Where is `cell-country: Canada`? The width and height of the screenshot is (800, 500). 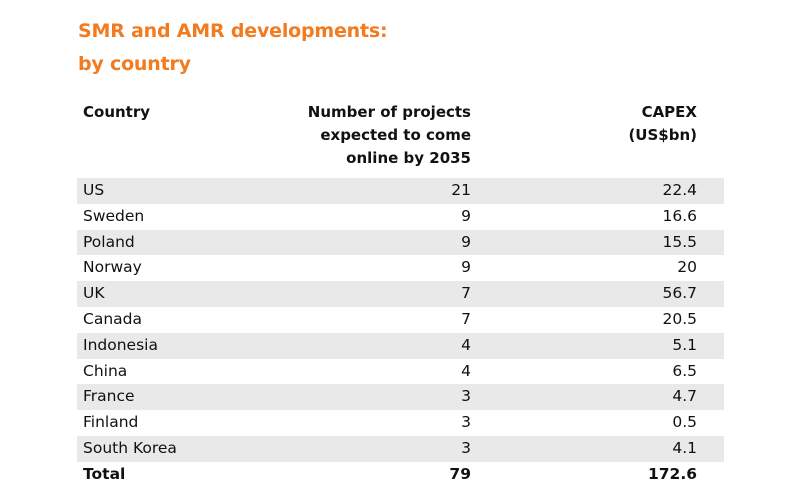
cell-country: Canada is located at coordinates (112, 318).